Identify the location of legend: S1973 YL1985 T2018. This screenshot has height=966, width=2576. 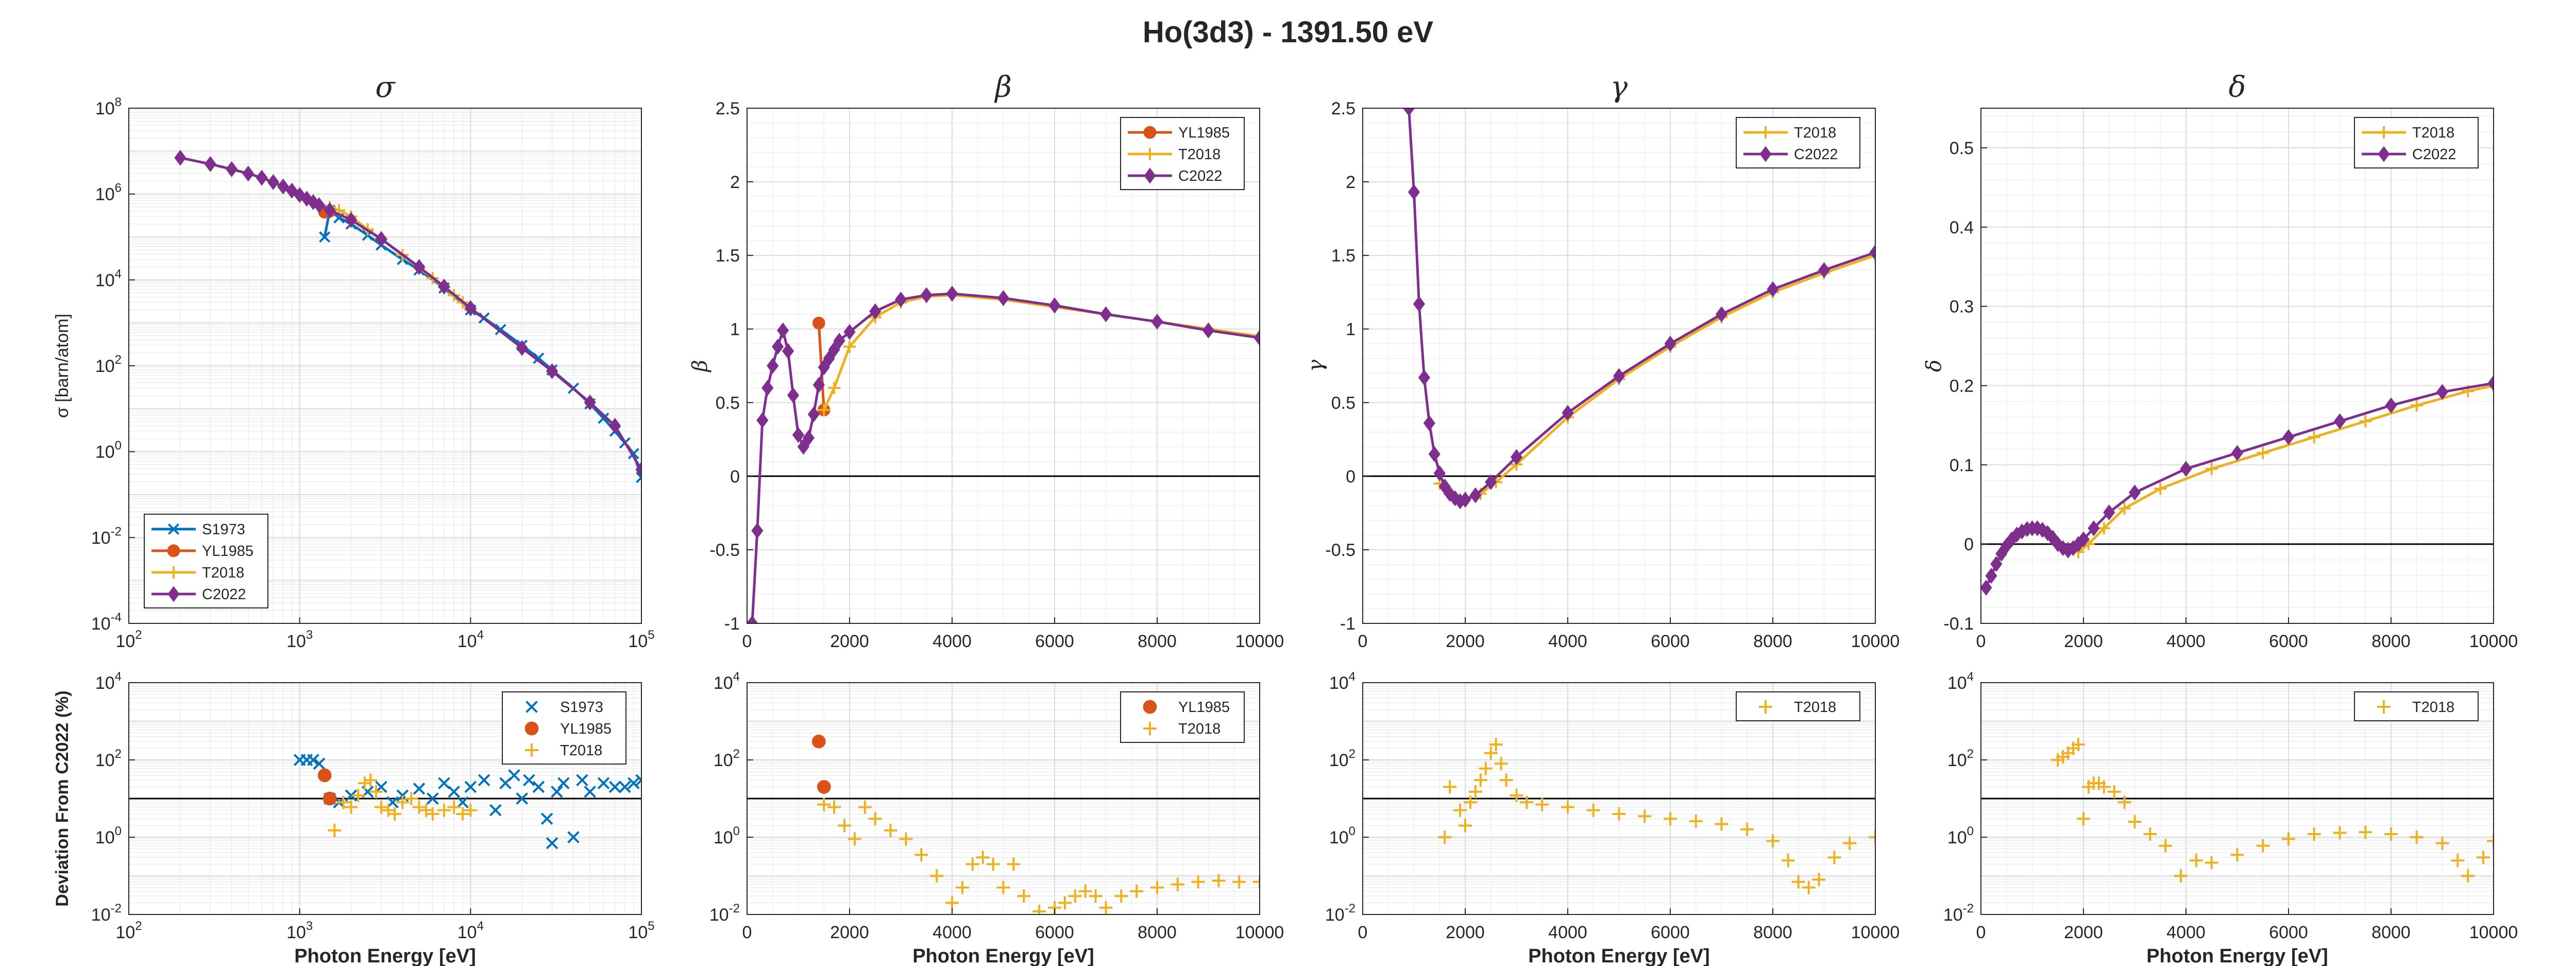
(564, 728).